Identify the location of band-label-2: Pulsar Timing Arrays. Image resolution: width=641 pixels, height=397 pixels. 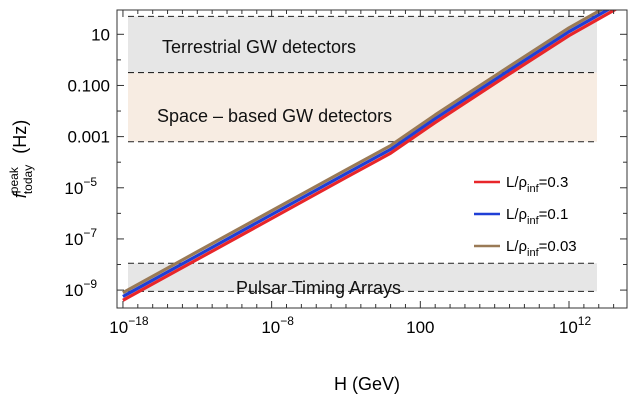
(318, 288).